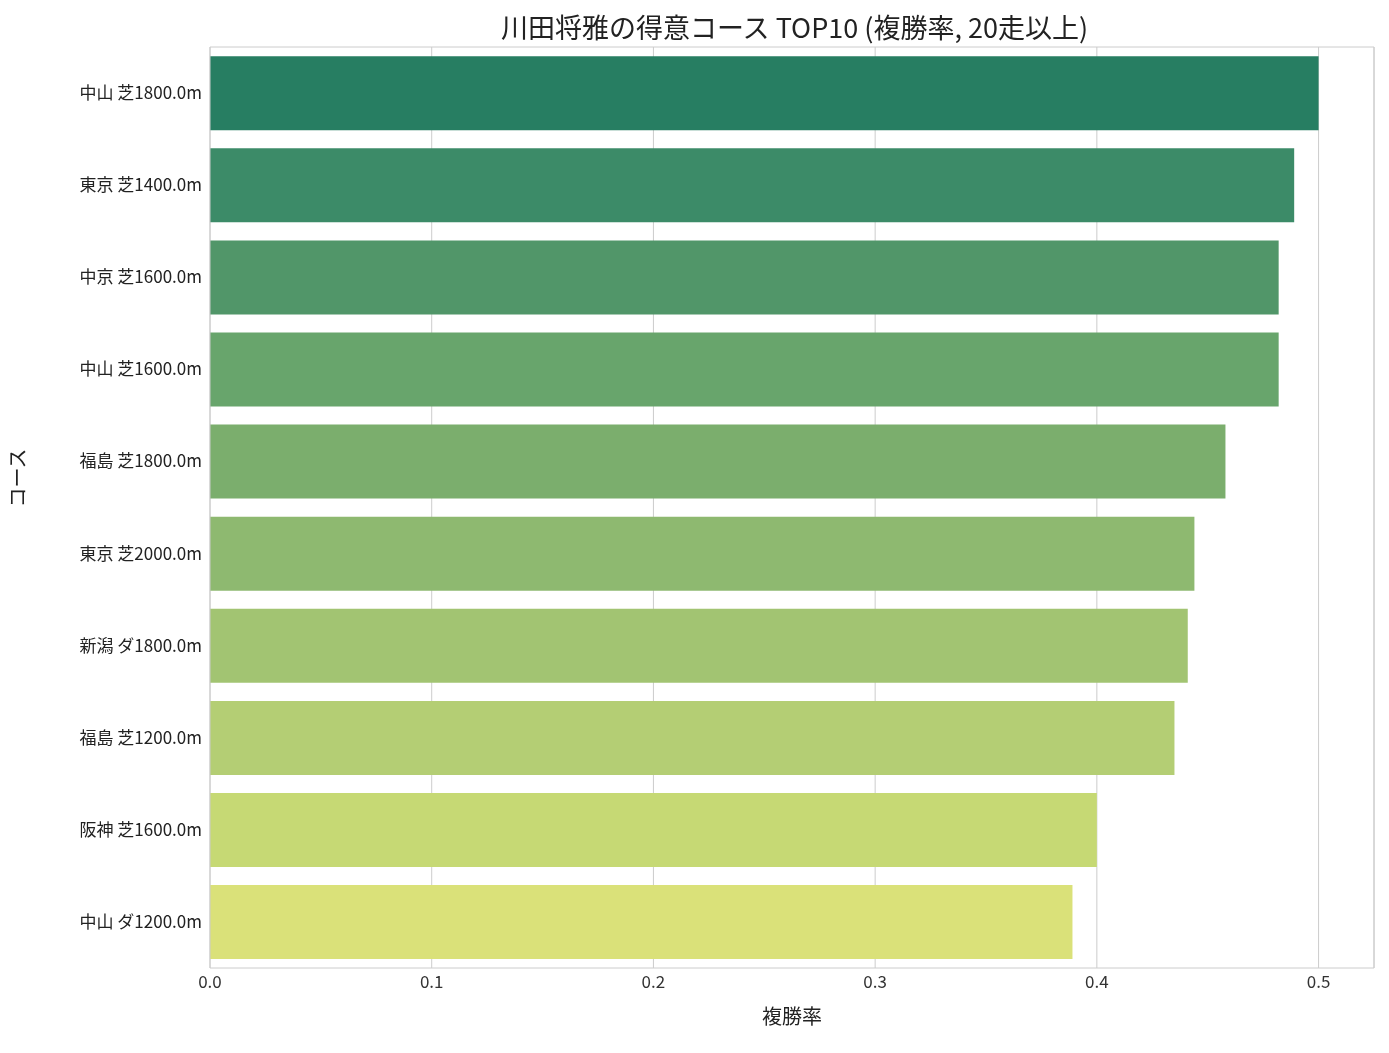 This screenshot has width=1389, height=1053. I want to click on y-tick-label: 東京 芝2000.0m, so click(140, 552).